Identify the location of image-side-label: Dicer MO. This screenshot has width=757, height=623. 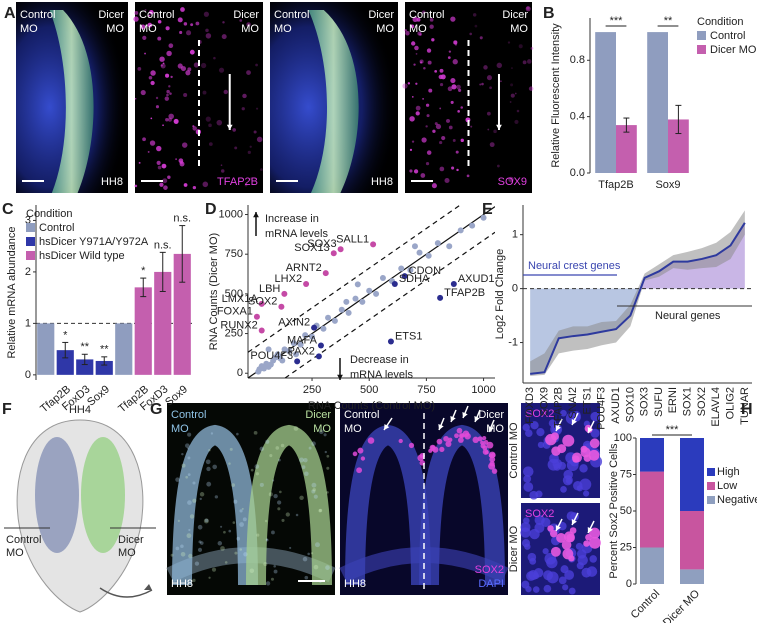
(514, 548).